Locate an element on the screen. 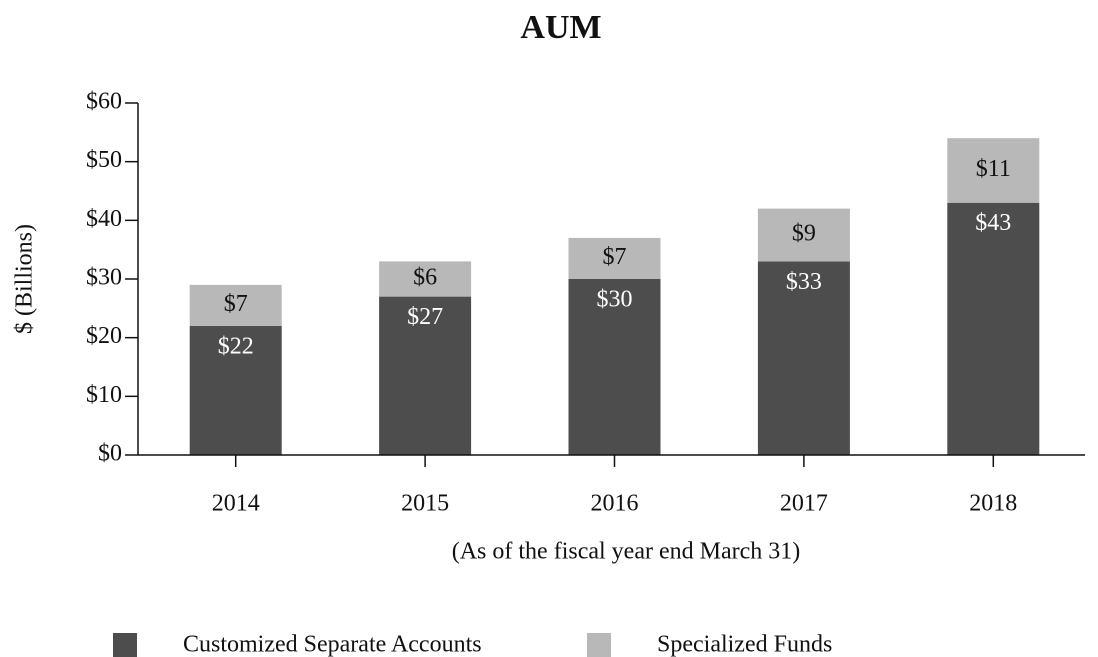  chart-title: AUM is located at coordinates (560, 27).